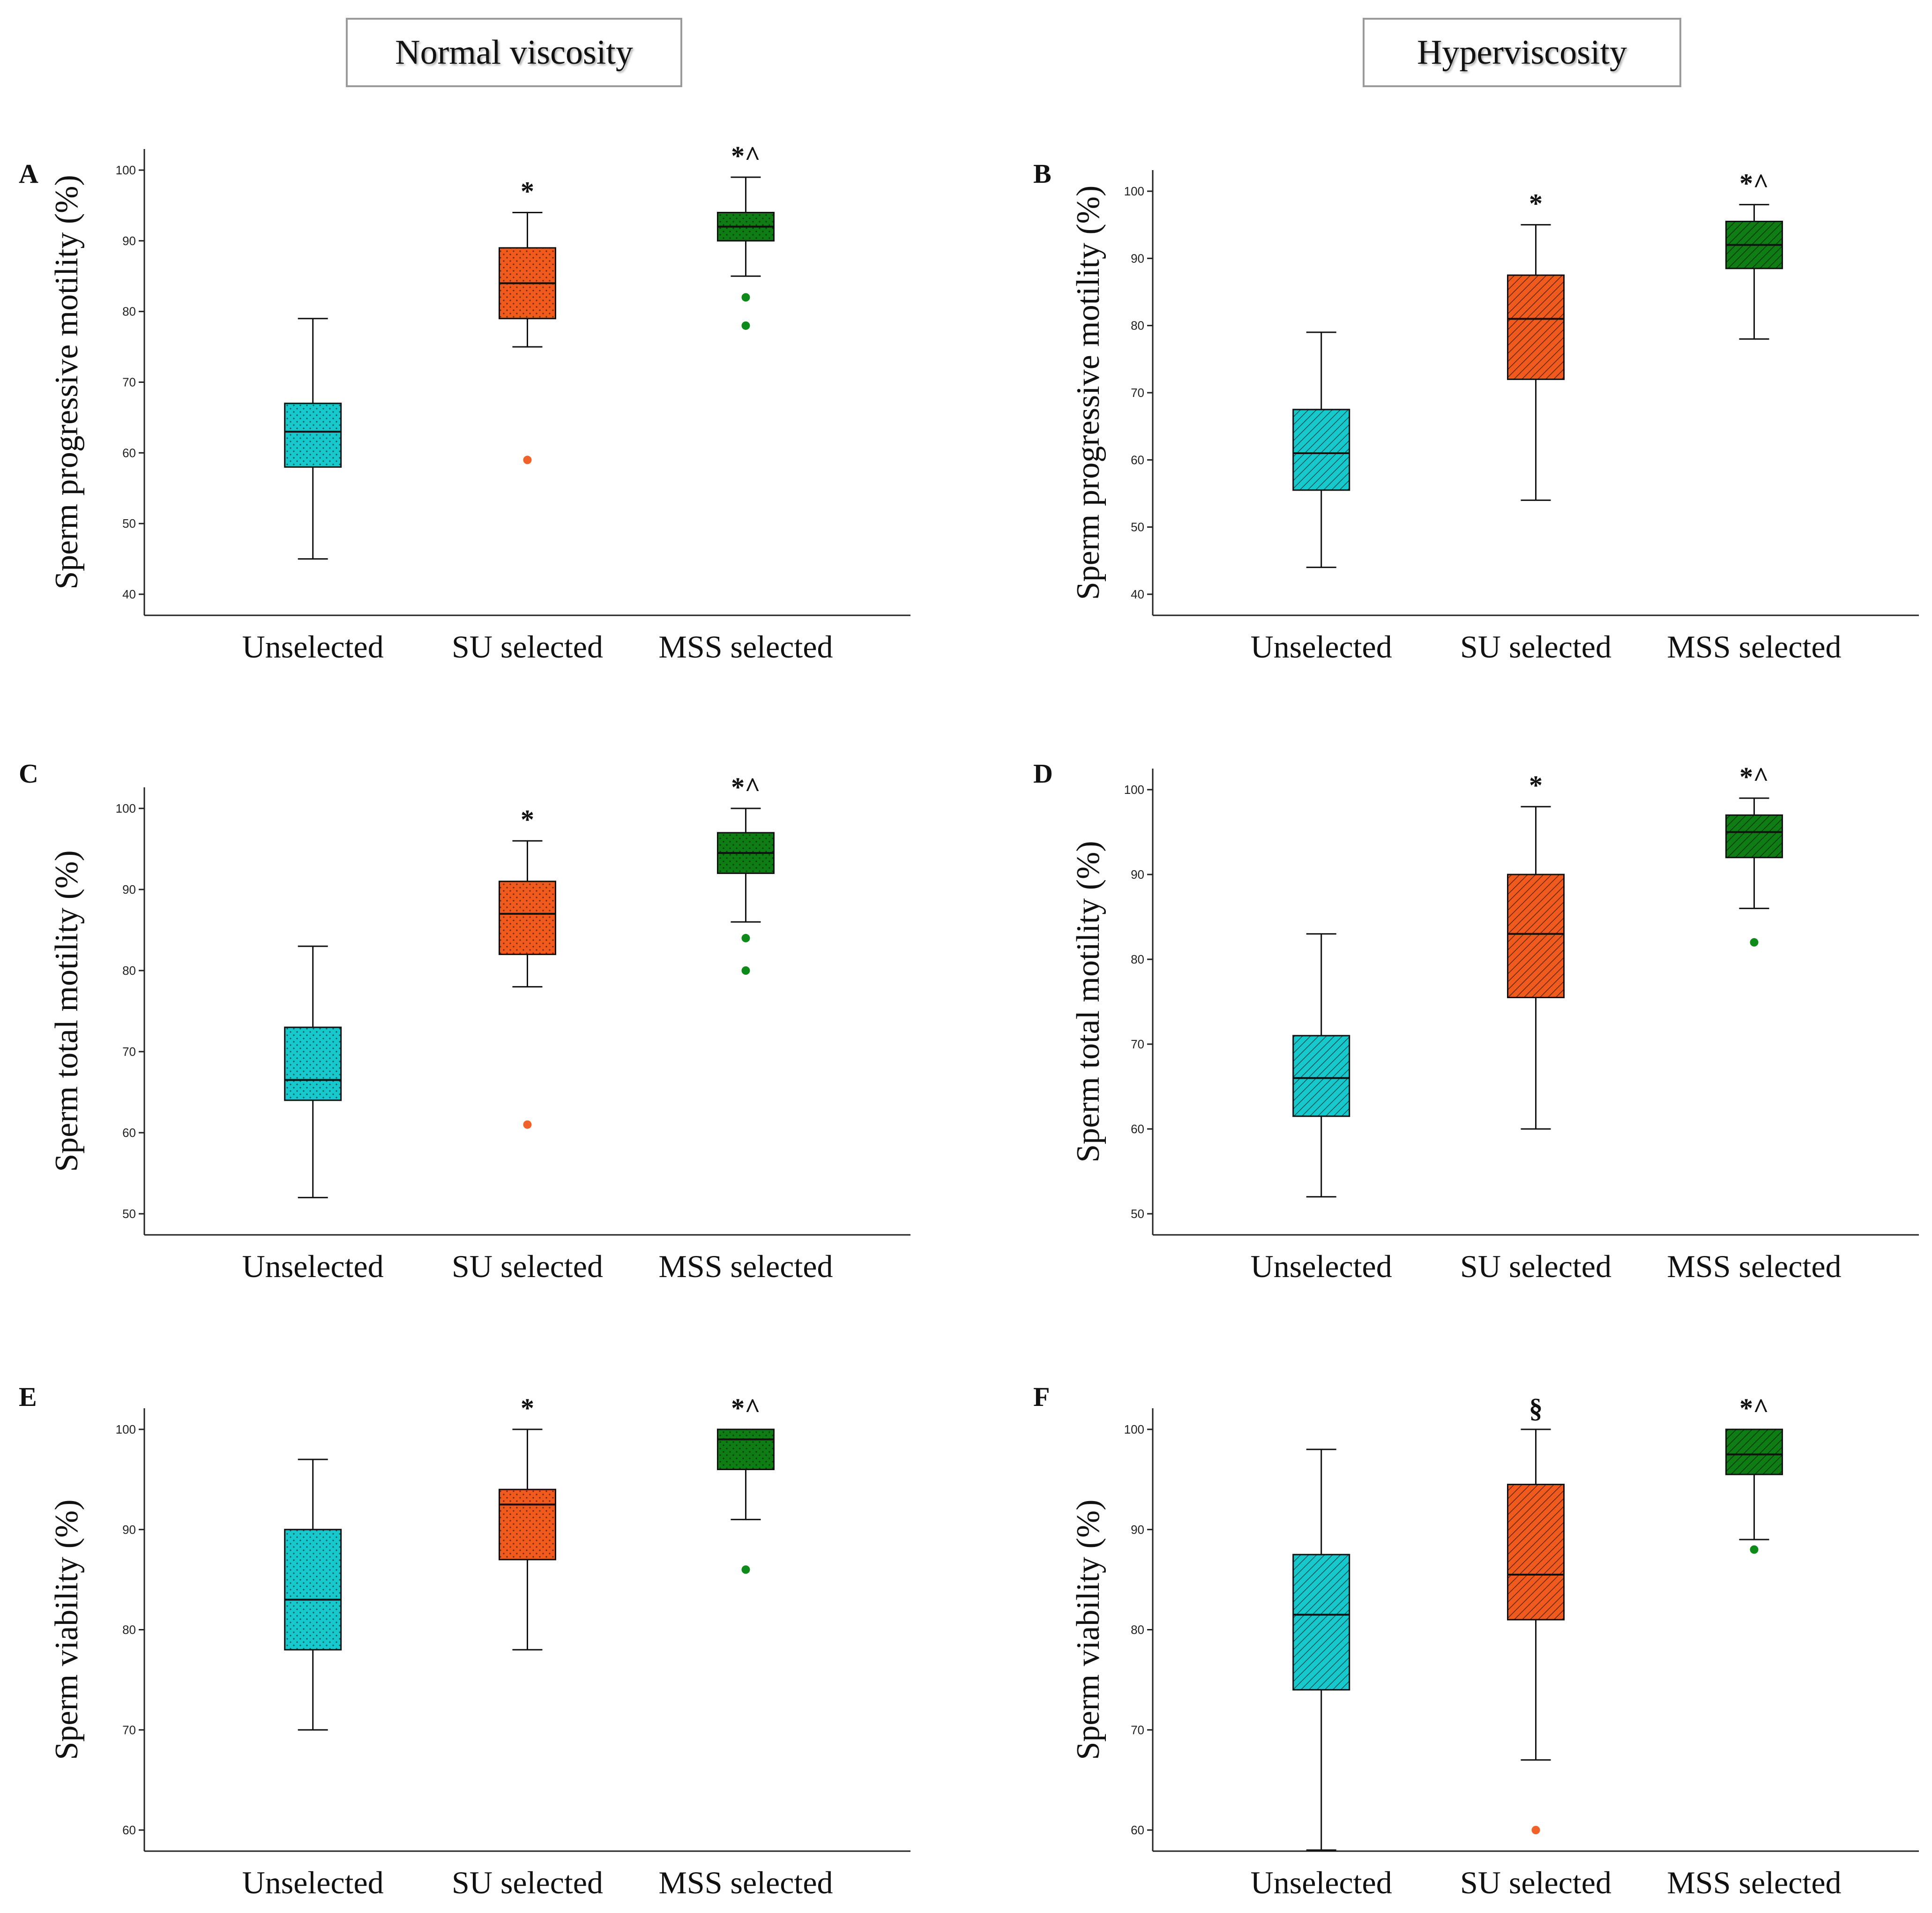 This screenshot has height=1913, width=1932. What do you see at coordinates (746, 787) in the screenshot?
I see `significance-mark-c-mss-selected: *^` at bounding box center [746, 787].